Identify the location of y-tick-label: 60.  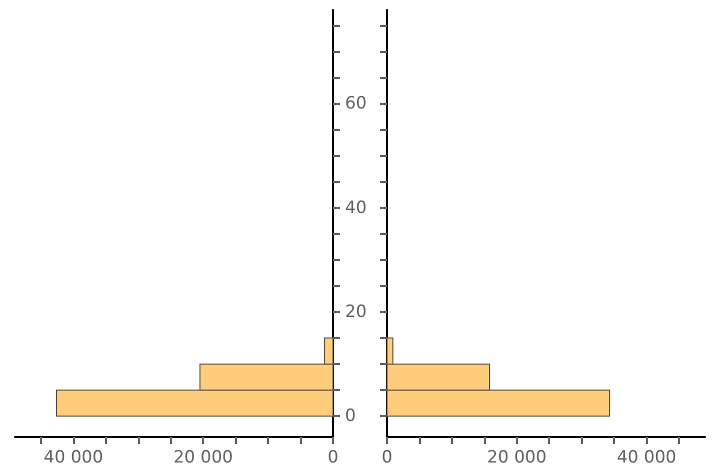
(356, 104).